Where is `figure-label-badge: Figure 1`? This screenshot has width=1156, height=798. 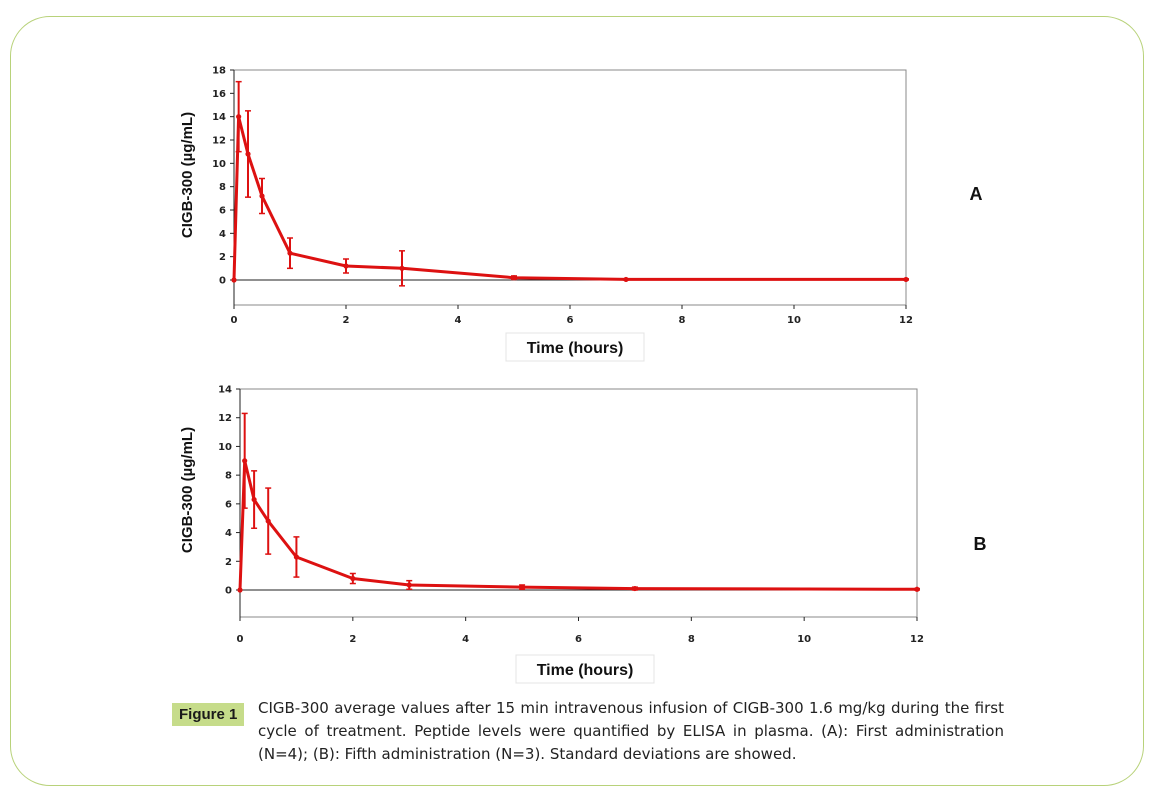
figure-label-badge: Figure 1 is located at coordinates (208, 714).